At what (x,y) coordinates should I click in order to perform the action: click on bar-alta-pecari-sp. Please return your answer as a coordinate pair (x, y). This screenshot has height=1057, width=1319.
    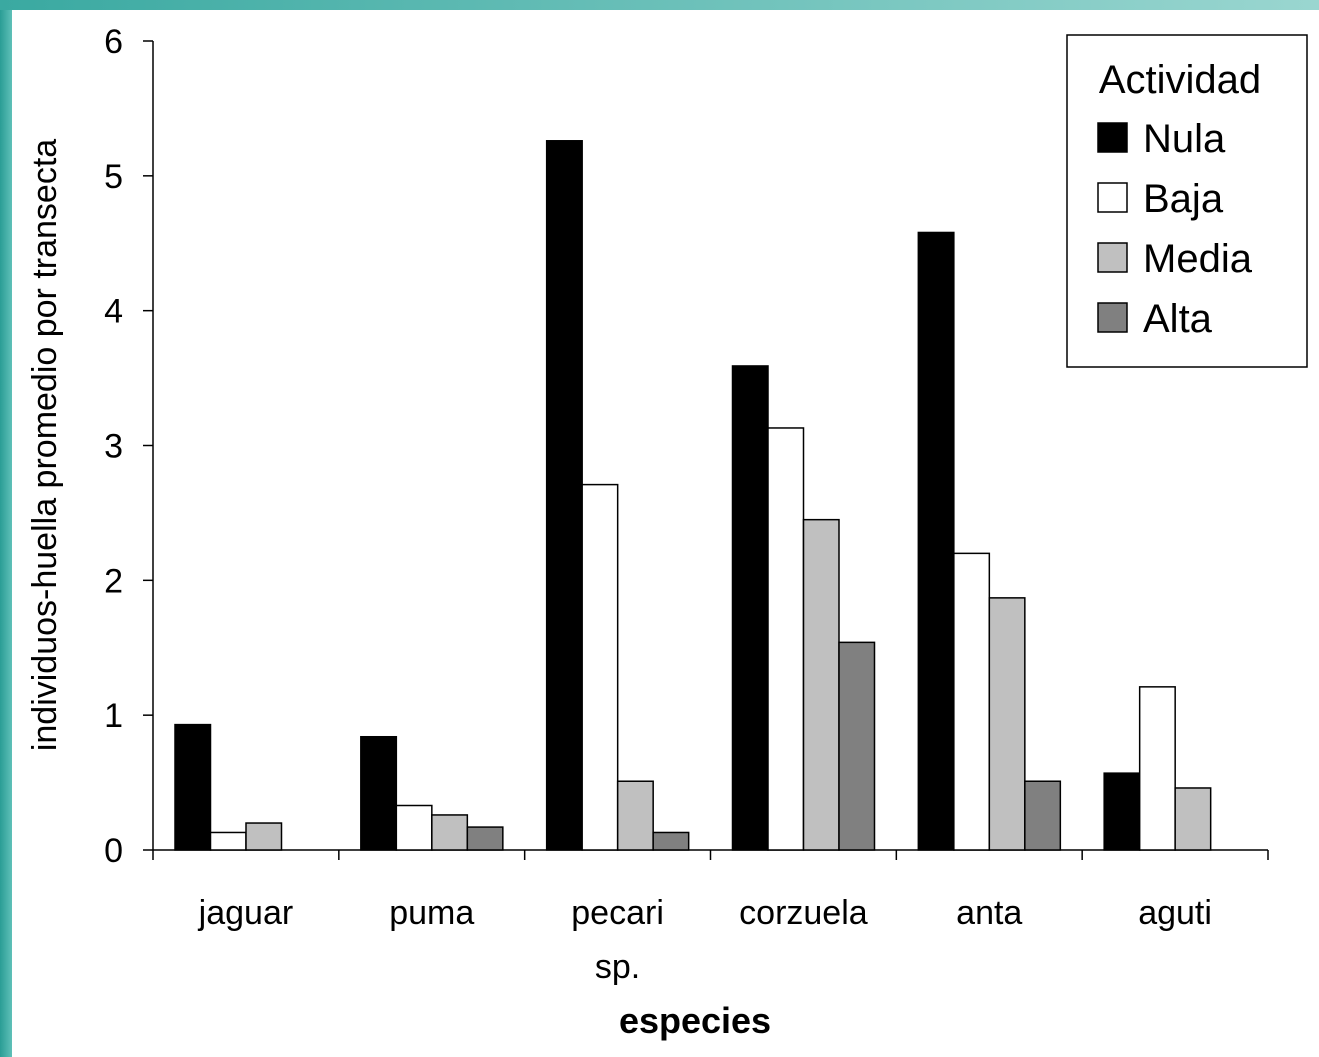
    Looking at the image, I should click on (671, 841).